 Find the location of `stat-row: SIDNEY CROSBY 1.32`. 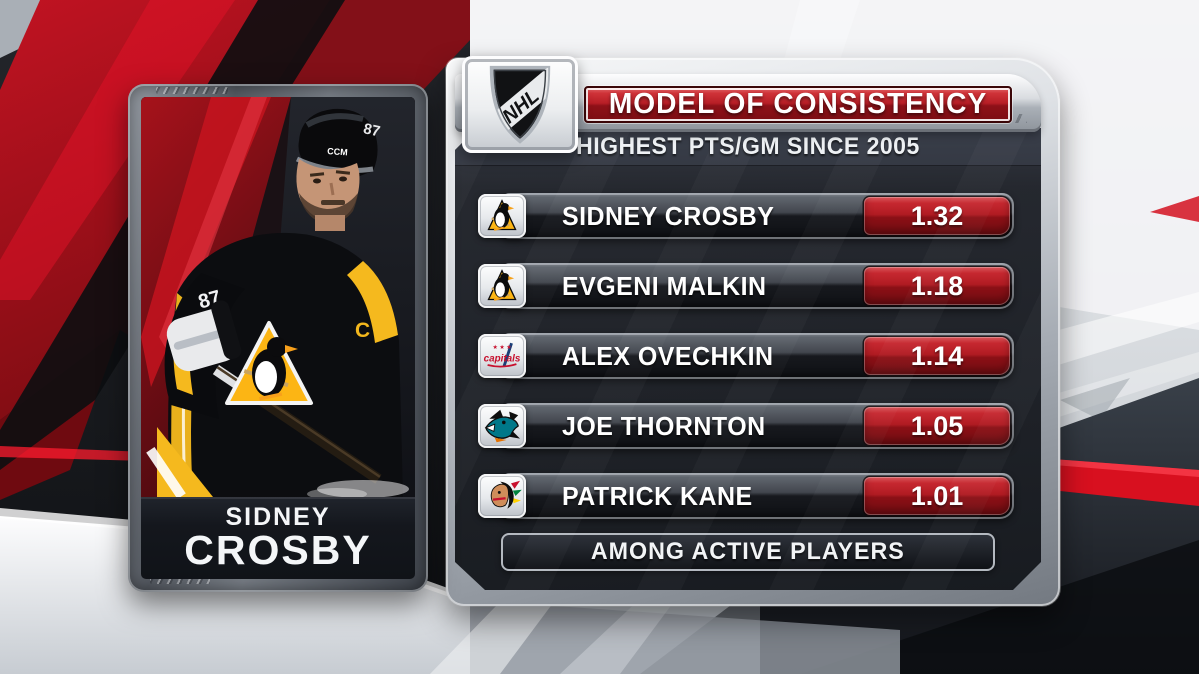

stat-row: SIDNEY CROSBY 1.32 is located at coordinates (746, 216).